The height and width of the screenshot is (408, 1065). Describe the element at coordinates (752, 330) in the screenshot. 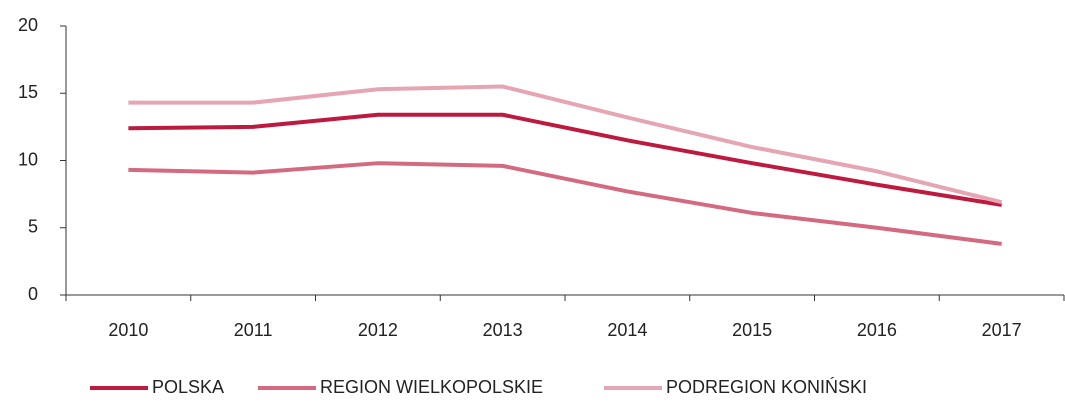

I see `x-tick-label: 2015` at that location.